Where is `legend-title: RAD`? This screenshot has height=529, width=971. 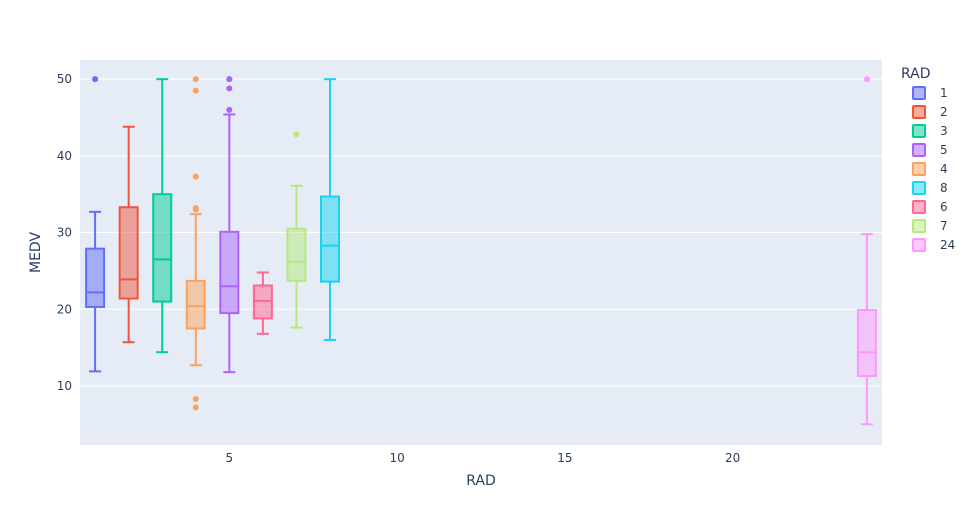
legend-title: RAD is located at coordinates (916, 74).